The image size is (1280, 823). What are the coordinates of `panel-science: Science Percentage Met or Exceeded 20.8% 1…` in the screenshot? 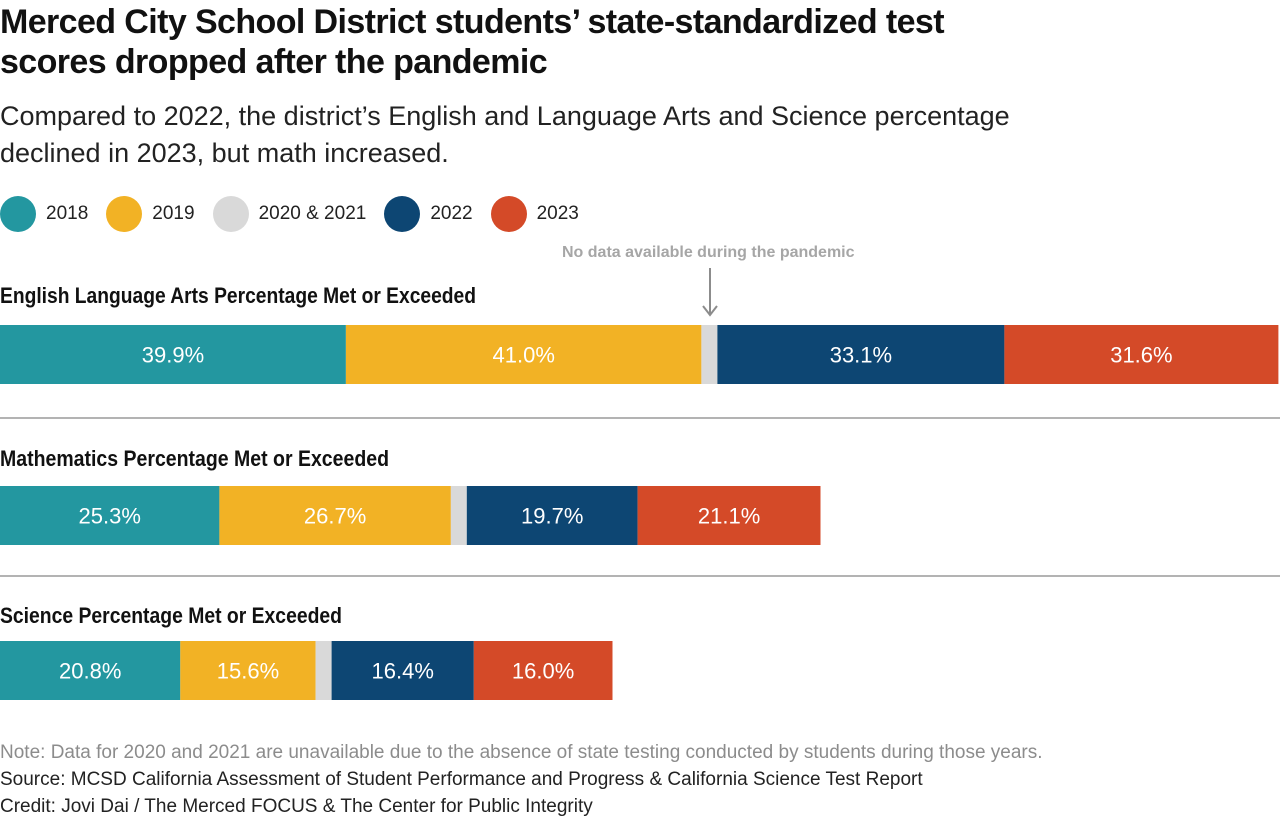 It's located at (306, 651).